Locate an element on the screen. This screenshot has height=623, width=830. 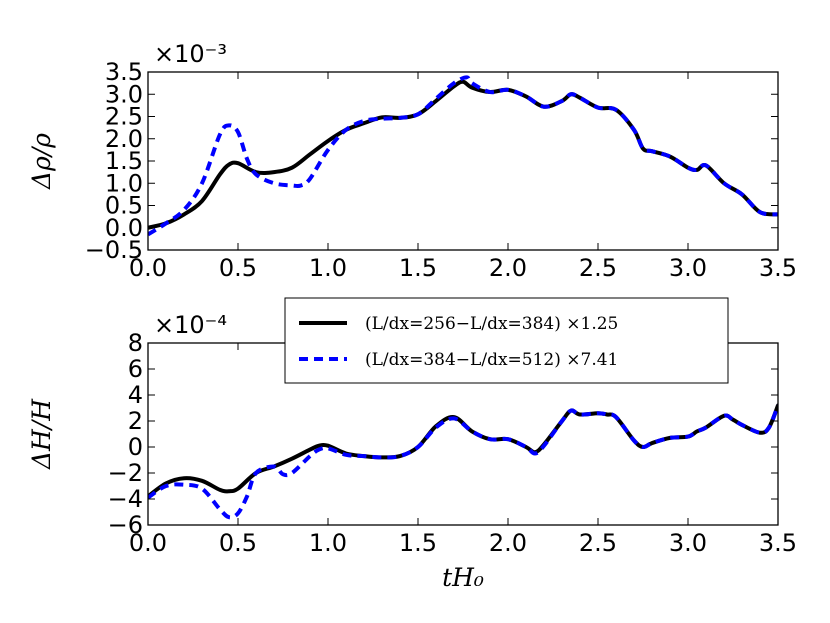
y-tick-label: −2 is located at coordinates (125, 473).